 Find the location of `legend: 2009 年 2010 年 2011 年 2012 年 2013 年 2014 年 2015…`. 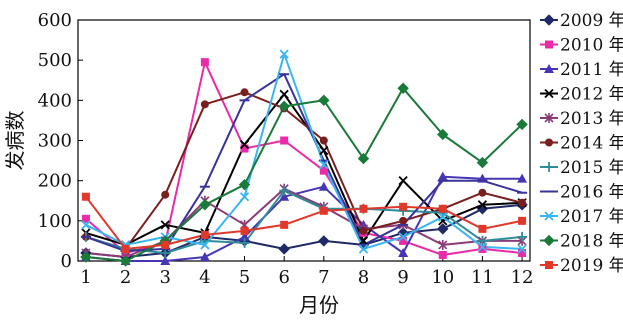

legend: 2009 年 2010 年 2011 年 2012 年 2013 年 2014 年 2015… is located at coordinates (581, 143).